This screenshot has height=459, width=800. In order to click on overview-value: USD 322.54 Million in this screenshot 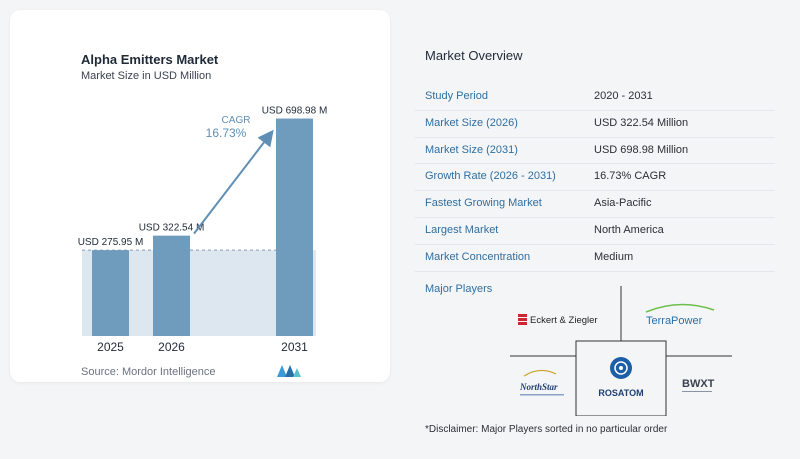, I will do `click(641, 122)`.